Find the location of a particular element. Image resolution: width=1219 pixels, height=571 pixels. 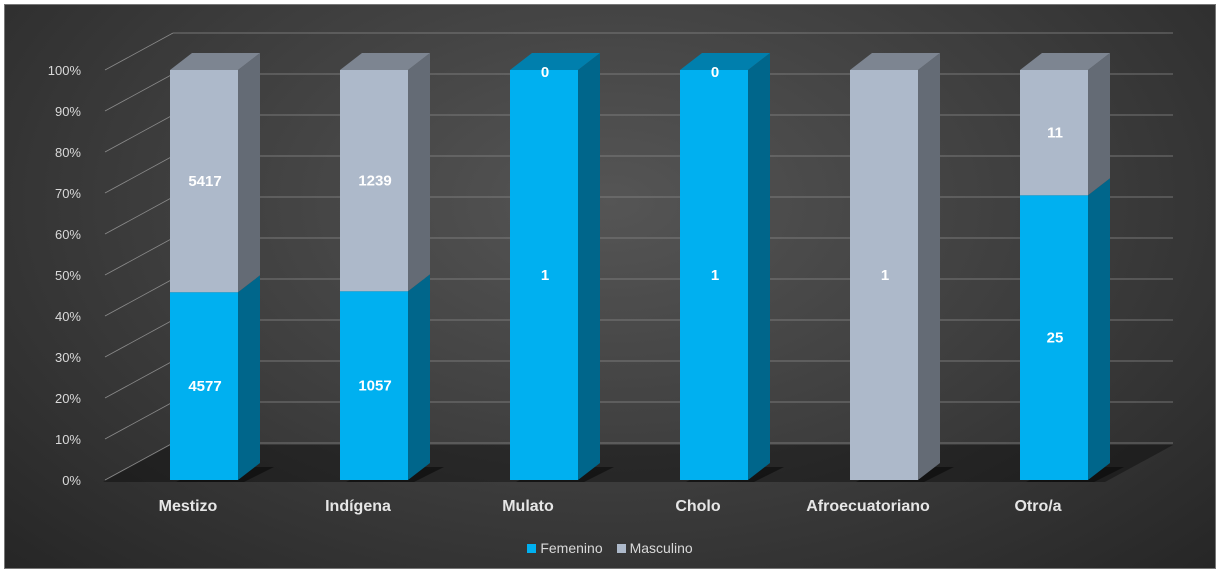

legend: Femenino Masculino is located at coordinates (610, 548).